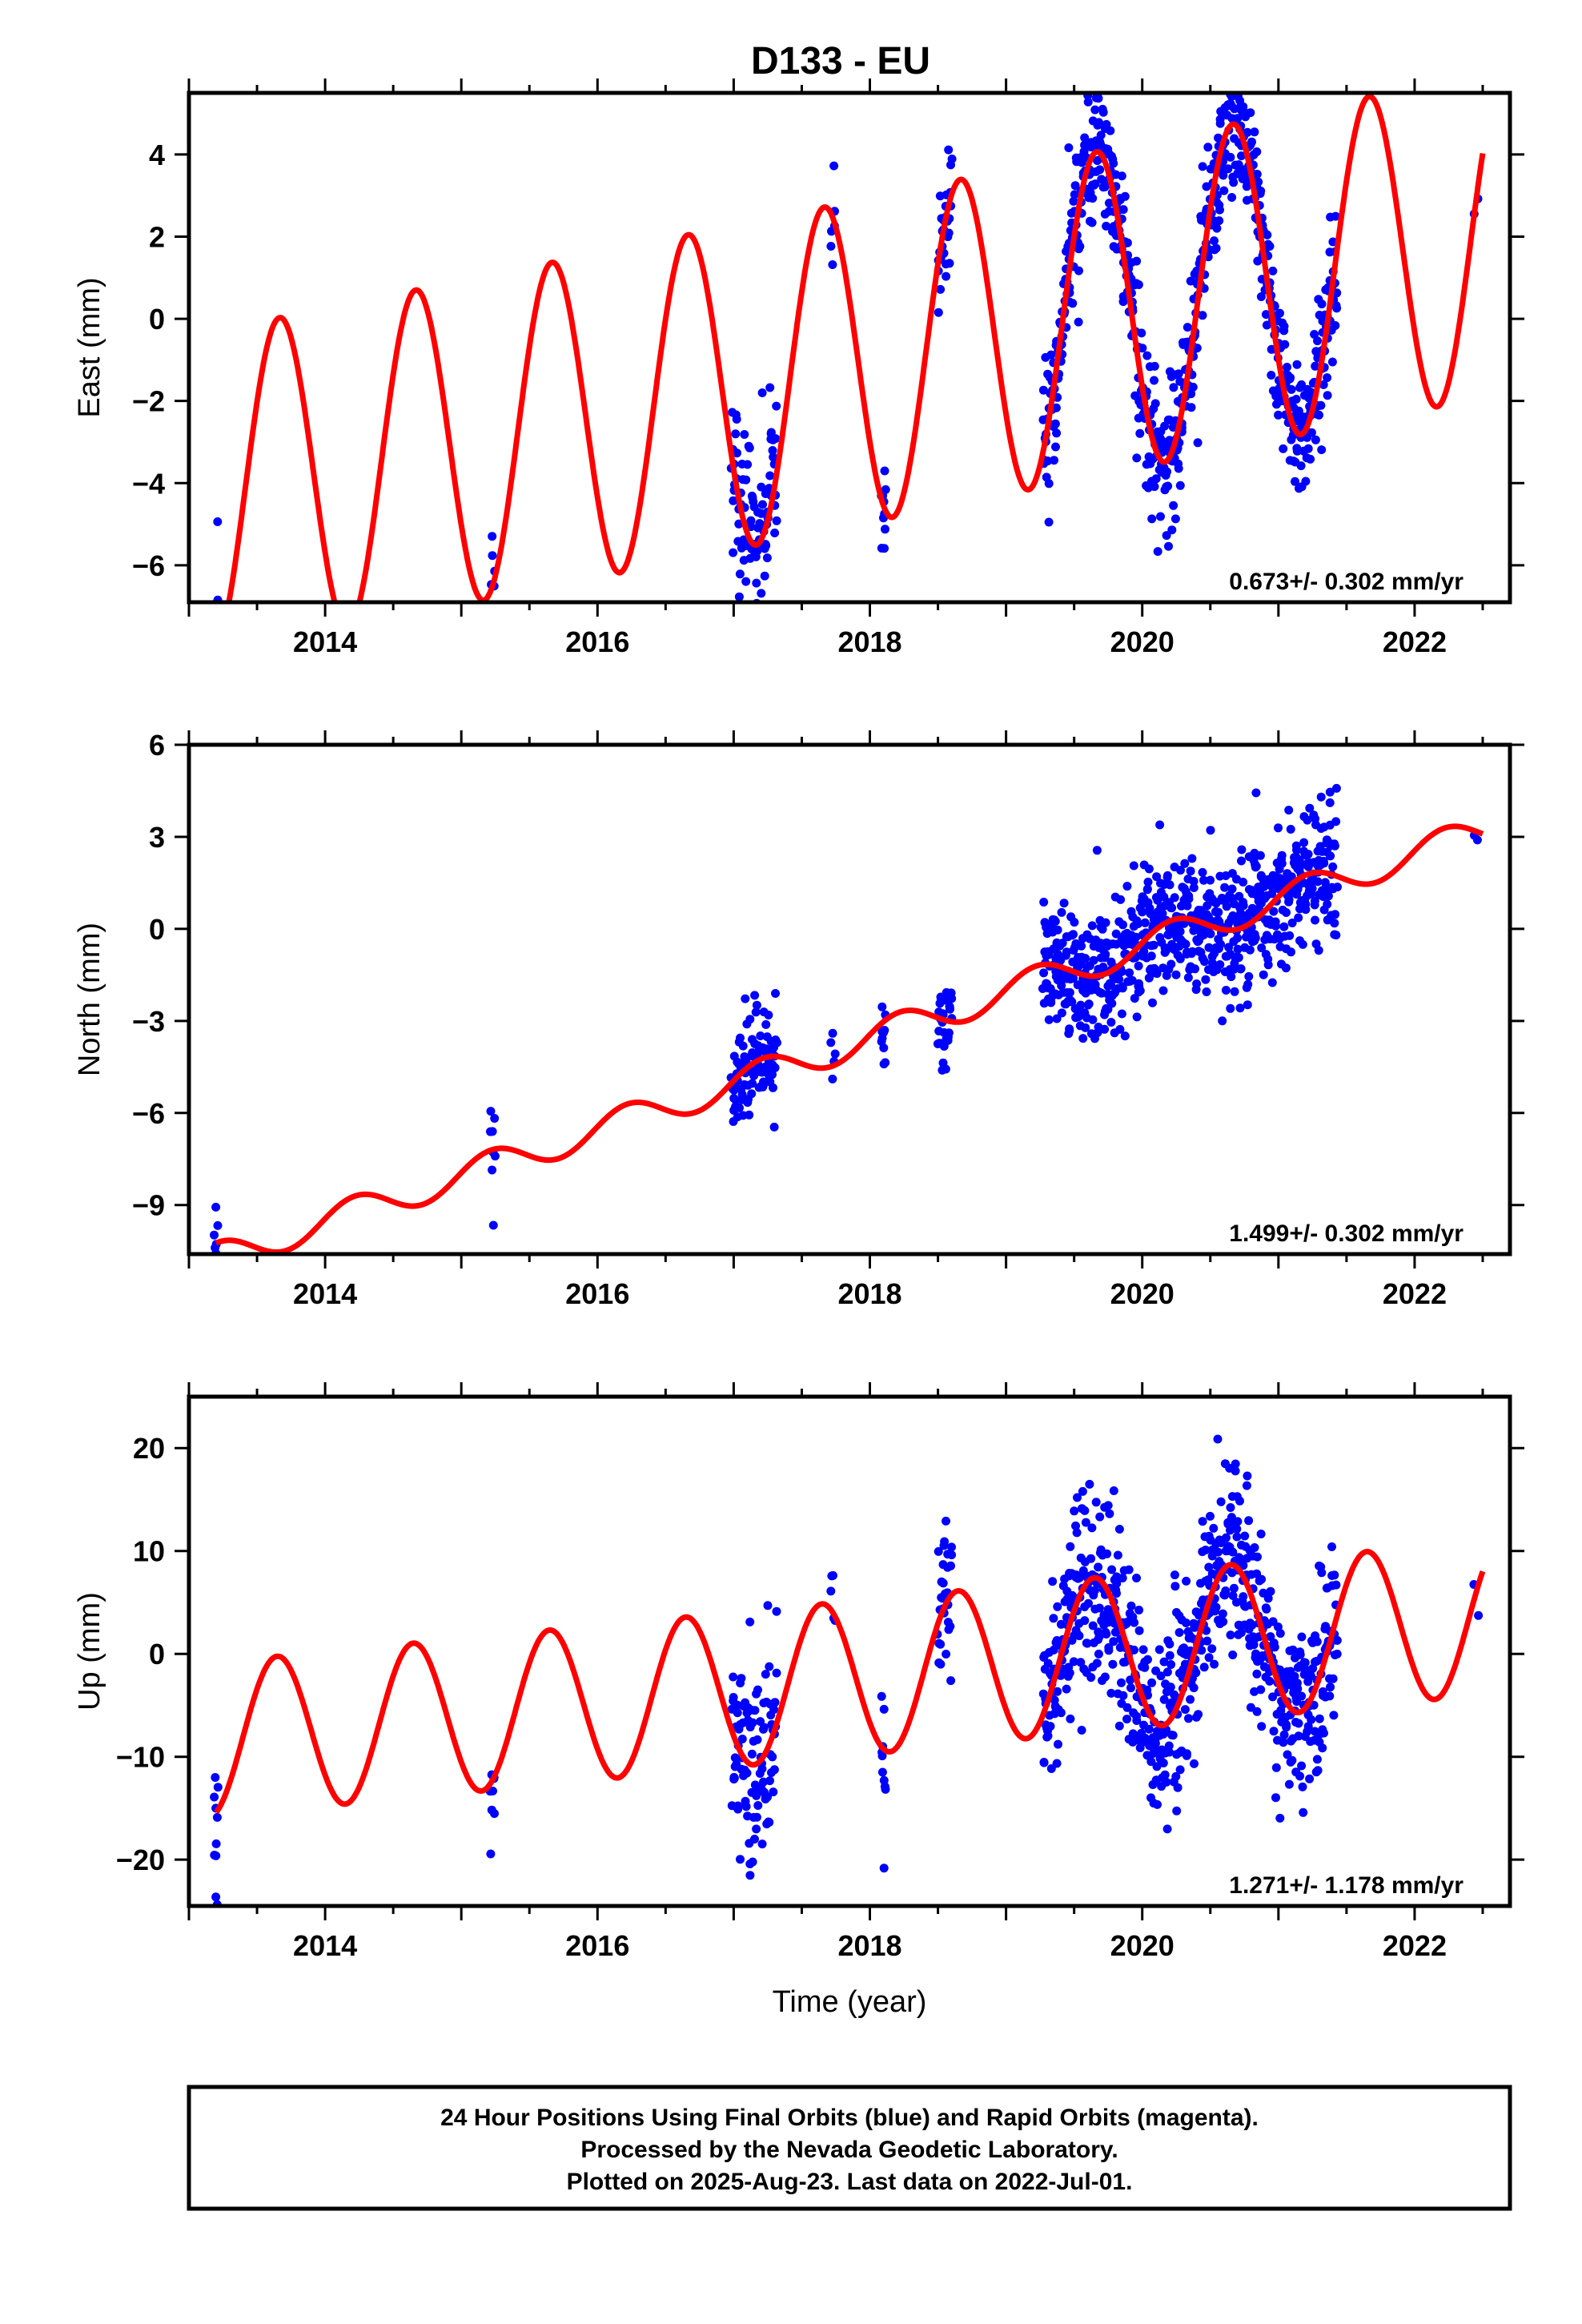  Describe the element at coordinates (157, 929) in the screenshot. I see `y-tick-label: 0` at that location.